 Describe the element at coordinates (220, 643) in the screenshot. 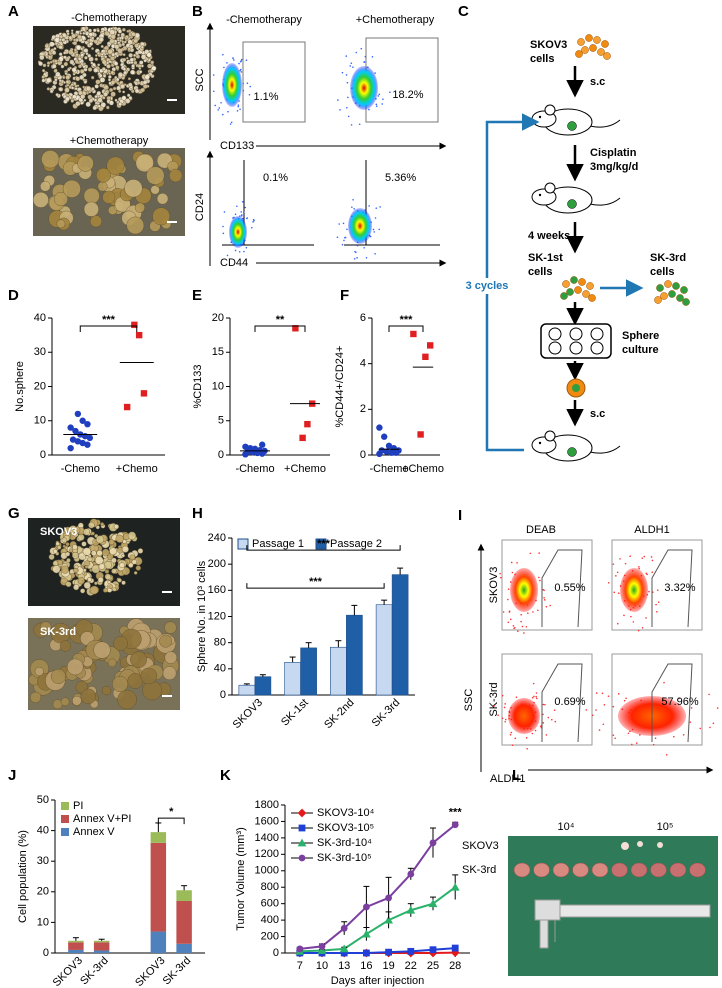

I see `y-tick-label: 80` at that location.